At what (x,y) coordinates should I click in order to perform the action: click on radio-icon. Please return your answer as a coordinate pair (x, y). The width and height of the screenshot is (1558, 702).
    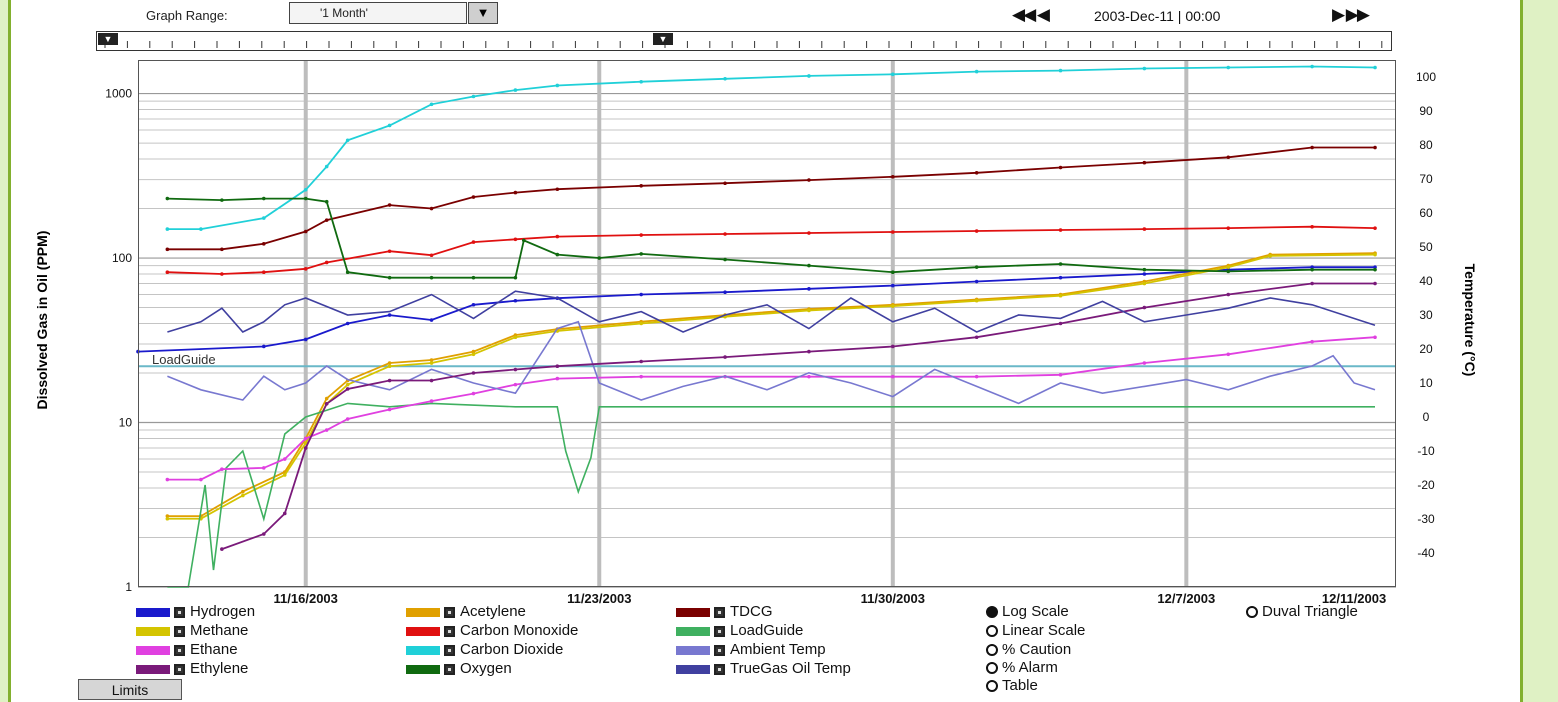
    Looking at the image, I should click on (992, 650).